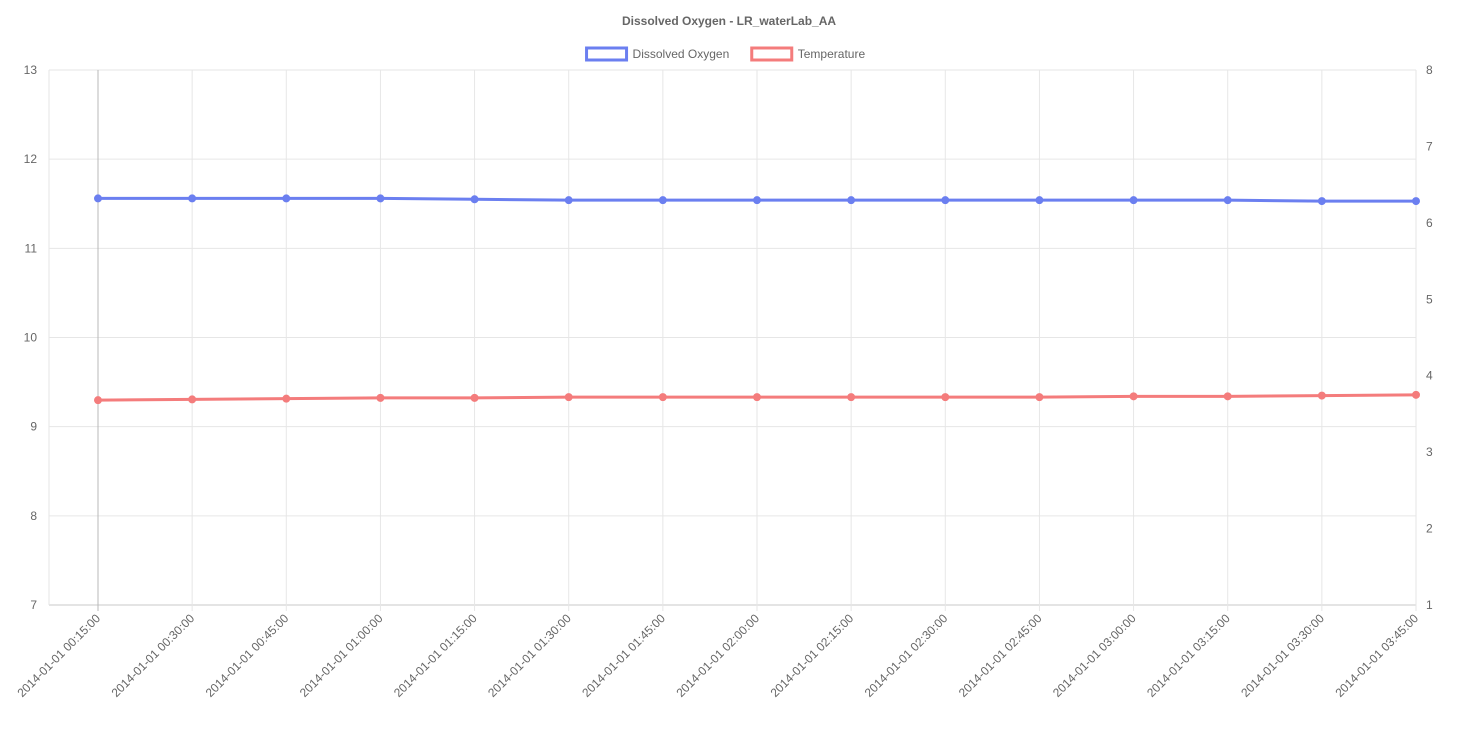  What do you see at coordinates (247, 655) in the screenshot?
I see `x-tick-label: 2014-01-01 00:45:00` at bounding box center [247, 655].